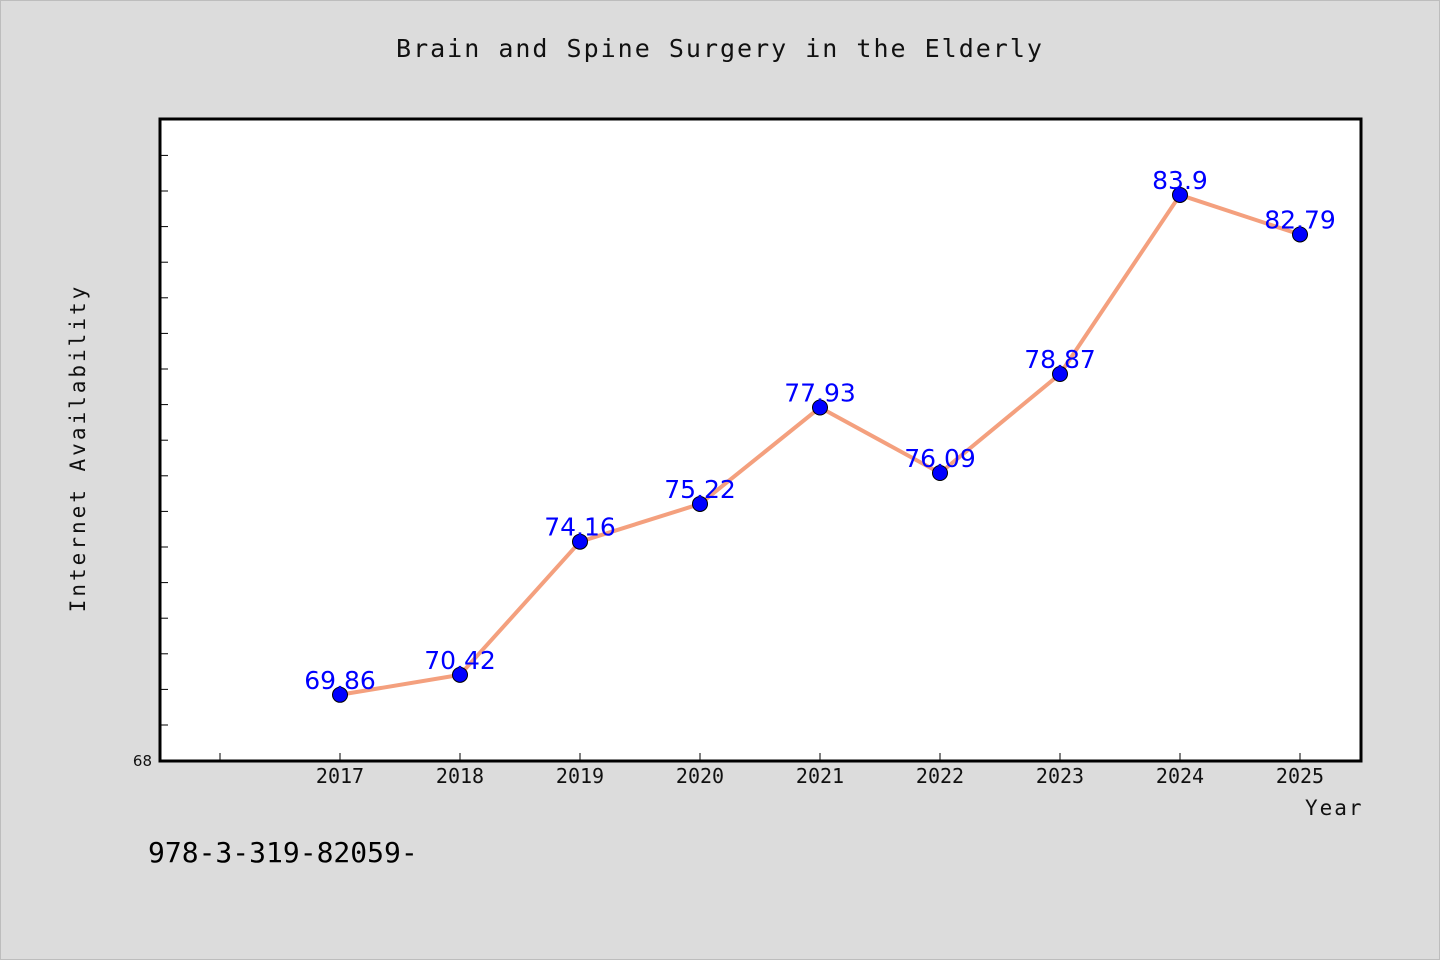  What do you see at coordinates (720, 48) in the screenshot?
I see `chart-title: Brain and Spine Surgery in the Elderly` at bounding box center [720, 48].